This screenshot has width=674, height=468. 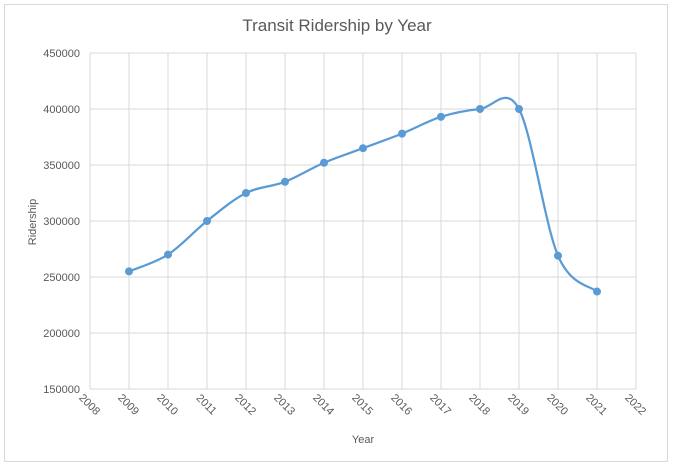 What do you see at coordinates (635, 405) in the screenshot?
I see `x-tick-label: 2022` at bounding box center [635, 405].